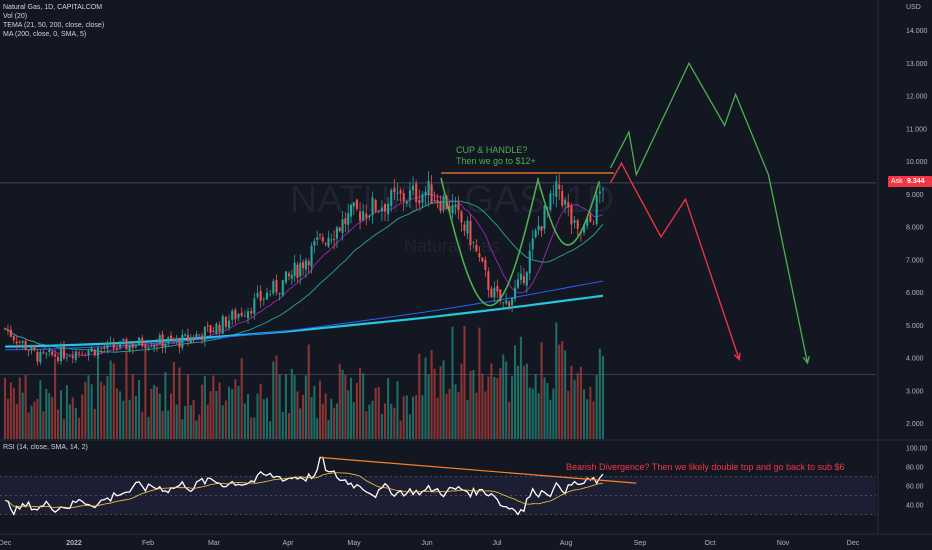  What do you see at coordinates (915, 391) in the screenshot?
I see `price-tick-label: 3.000` at bounding box center [915, 391].